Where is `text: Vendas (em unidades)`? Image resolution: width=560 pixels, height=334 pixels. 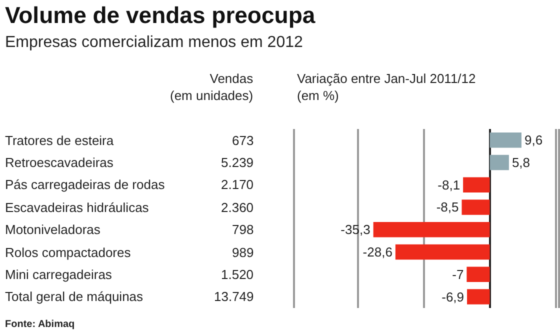
text: Vendas (em unidades) is located at coordinates (212, 87).